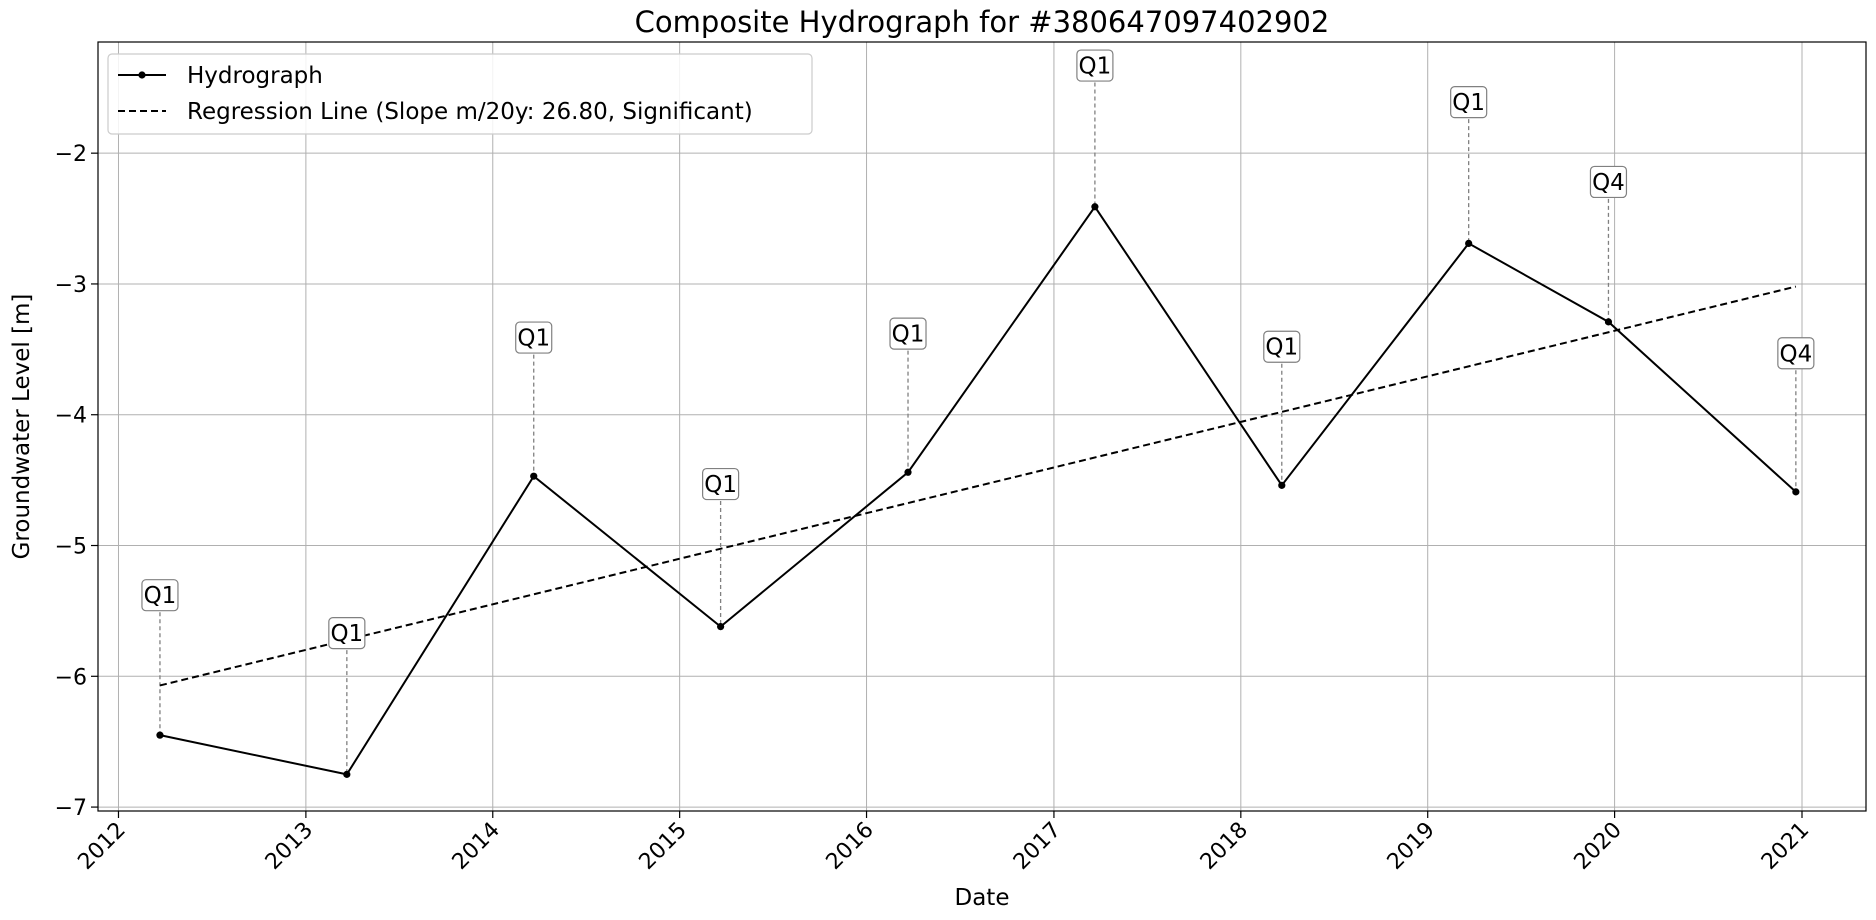  What do you see at coordinates (663, 846) in the screenshot?
I see `x-tick-label: 2015` at bounding box center [663, 846].